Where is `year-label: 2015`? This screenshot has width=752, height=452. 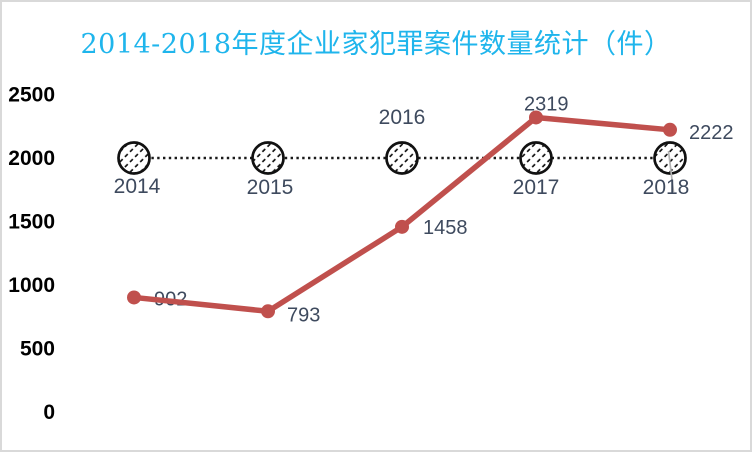 year-label: 2015 is located at coordinates (270, 187).